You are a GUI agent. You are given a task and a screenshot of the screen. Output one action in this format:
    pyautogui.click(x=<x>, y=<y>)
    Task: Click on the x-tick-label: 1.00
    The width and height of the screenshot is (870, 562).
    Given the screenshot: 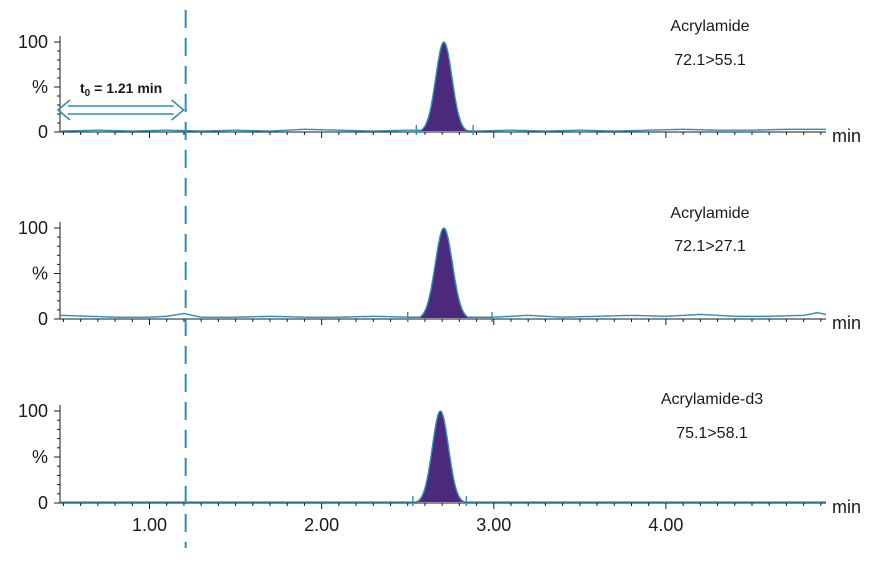 What is the action you would take?
    pyautogui.click(x=149, y=525)
    